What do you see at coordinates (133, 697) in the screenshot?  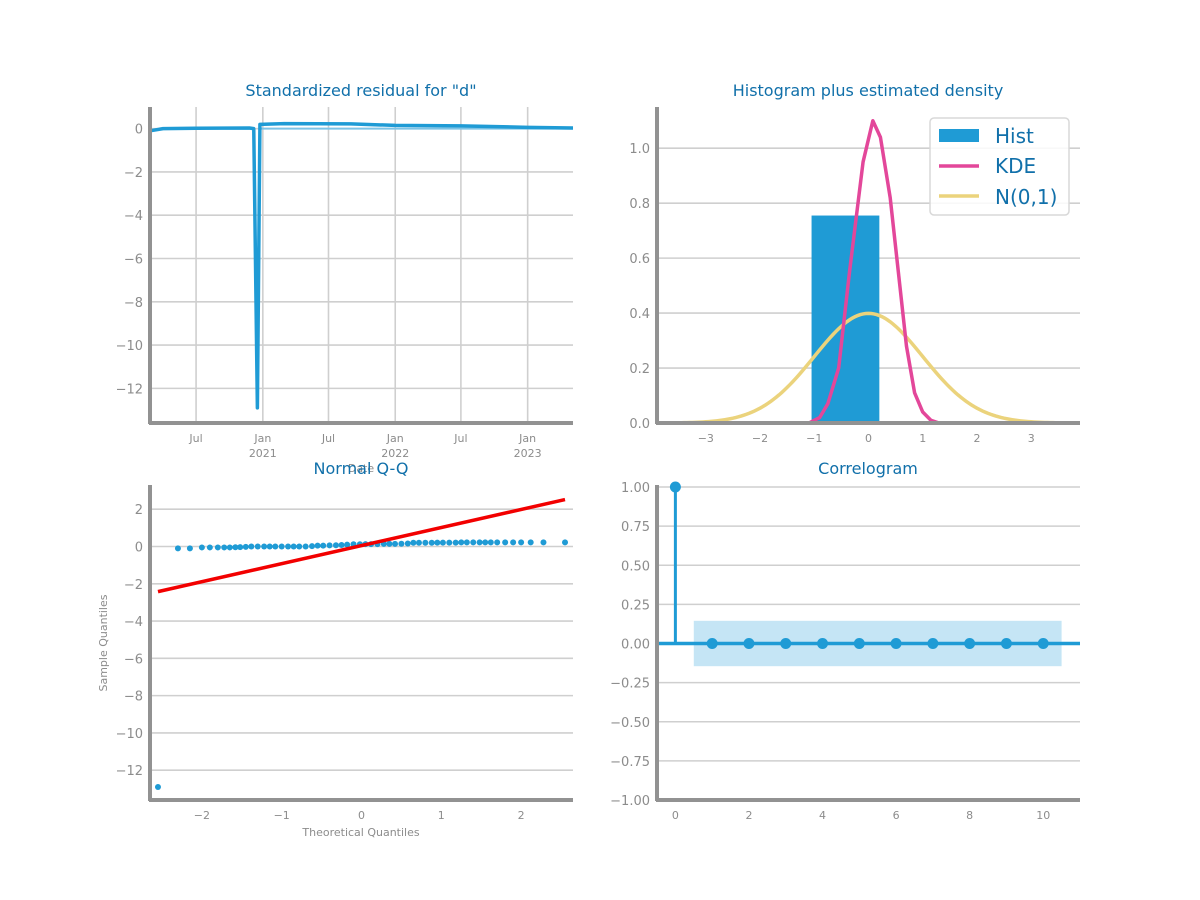 I see `y-tick-label: −8` at bounding box center [133, 697].